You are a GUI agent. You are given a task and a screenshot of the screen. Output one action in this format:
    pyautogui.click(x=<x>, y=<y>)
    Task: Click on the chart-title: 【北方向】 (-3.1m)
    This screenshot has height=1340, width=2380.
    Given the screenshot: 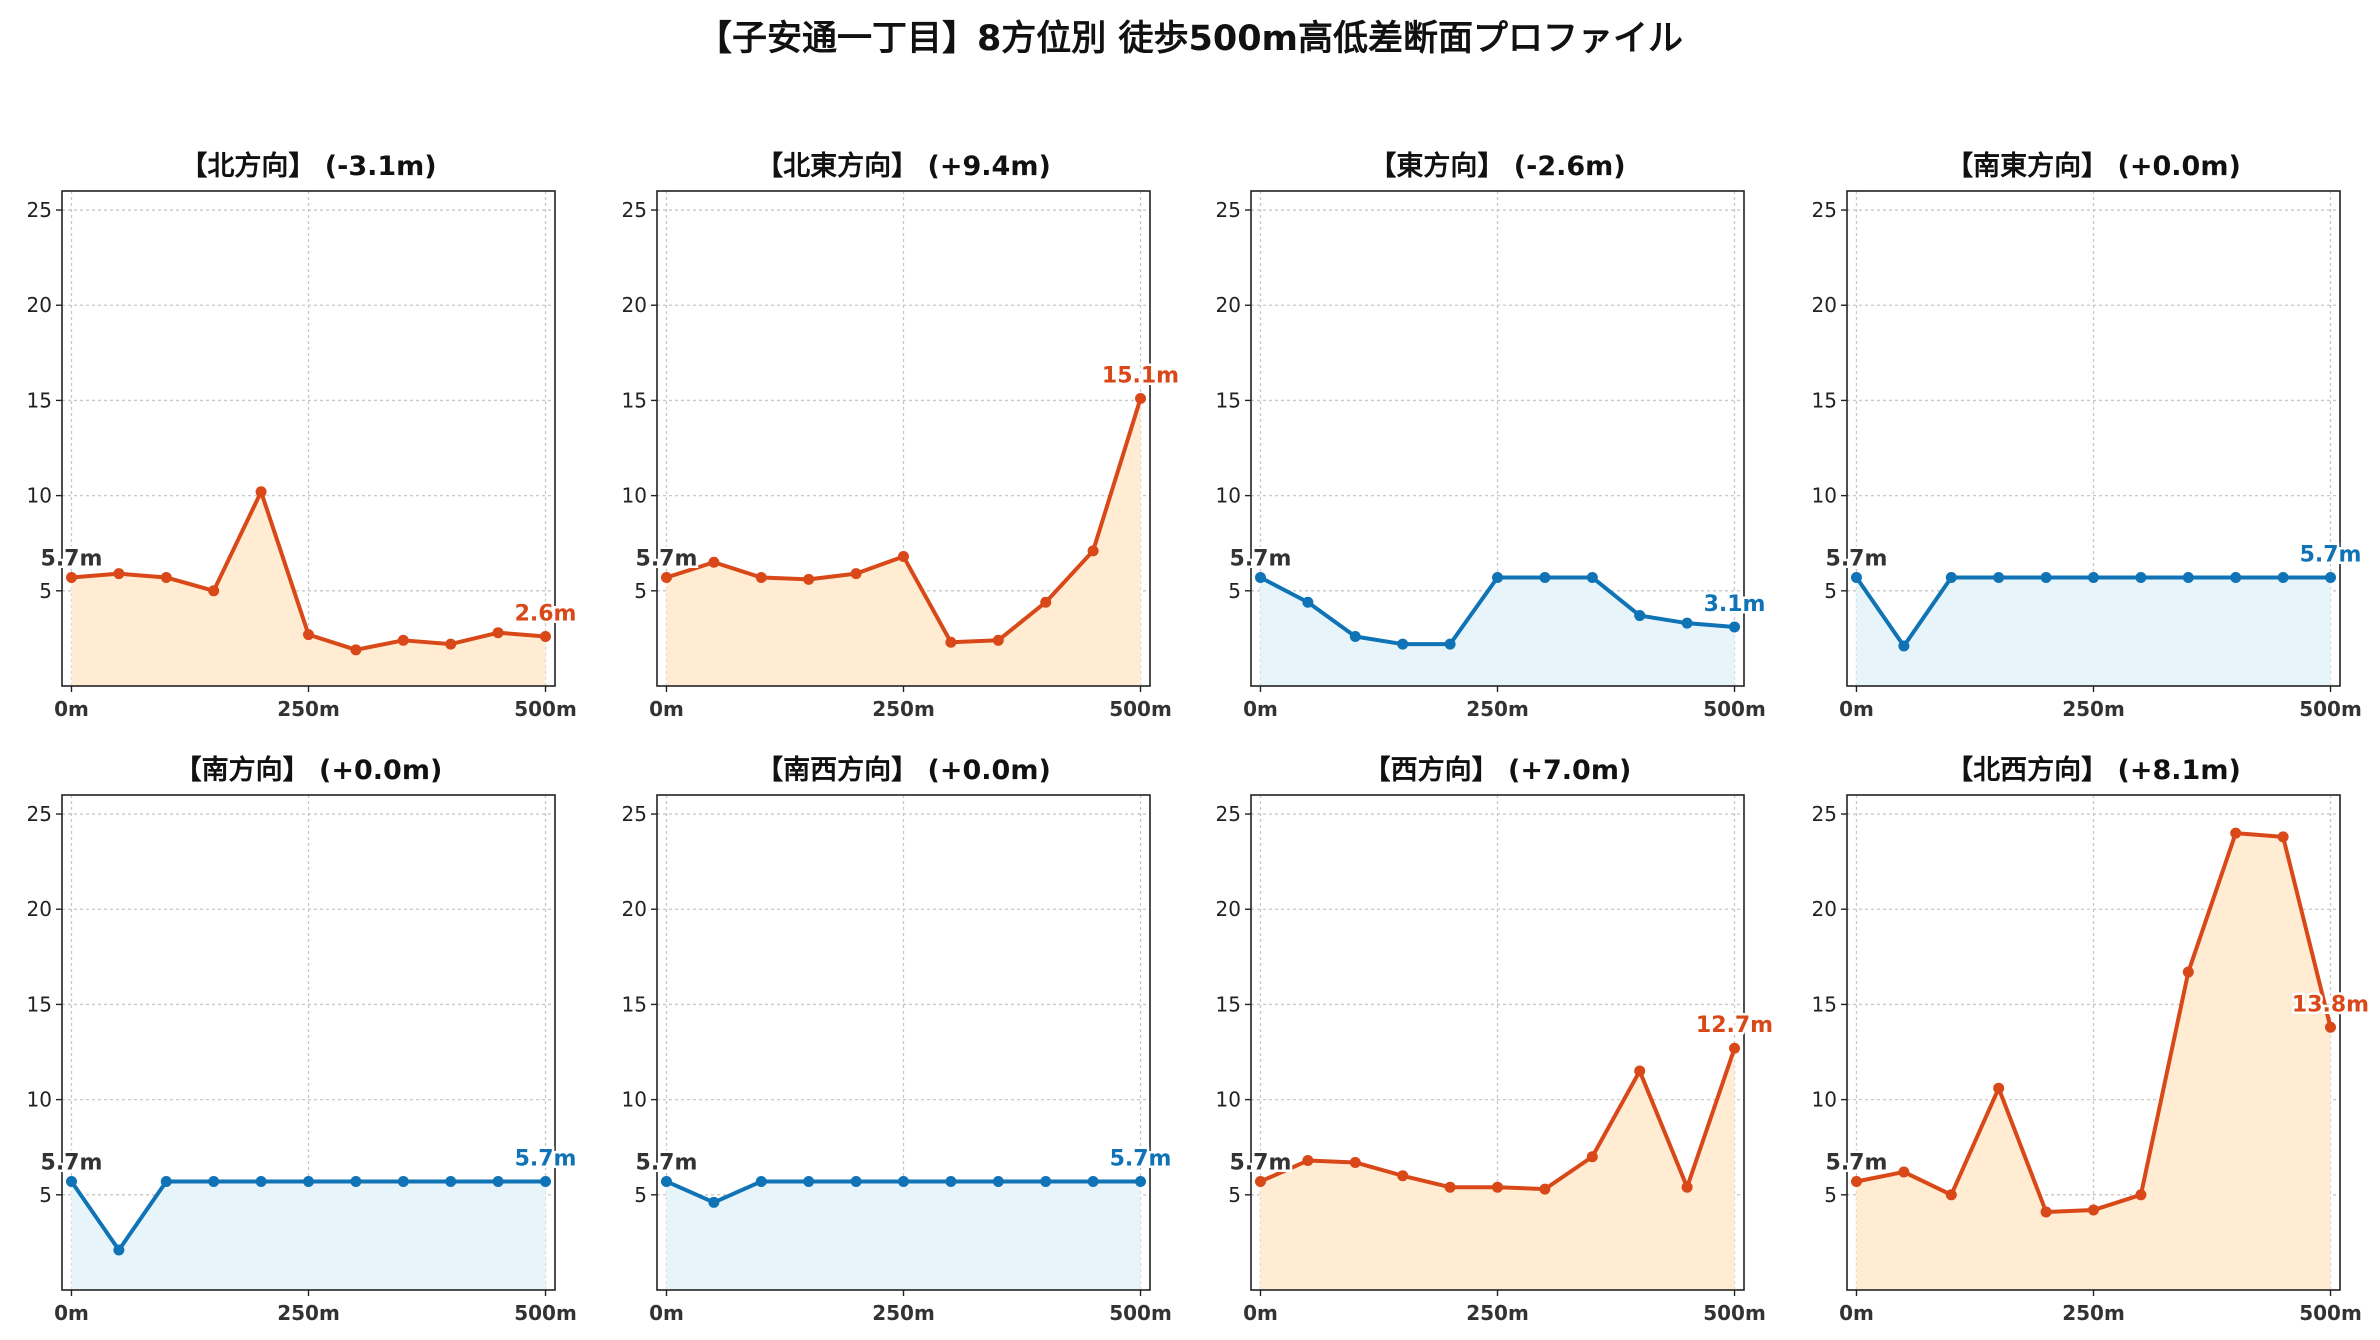 What is the action you would take?
    pyautogui.click(x=308, y=166)
    